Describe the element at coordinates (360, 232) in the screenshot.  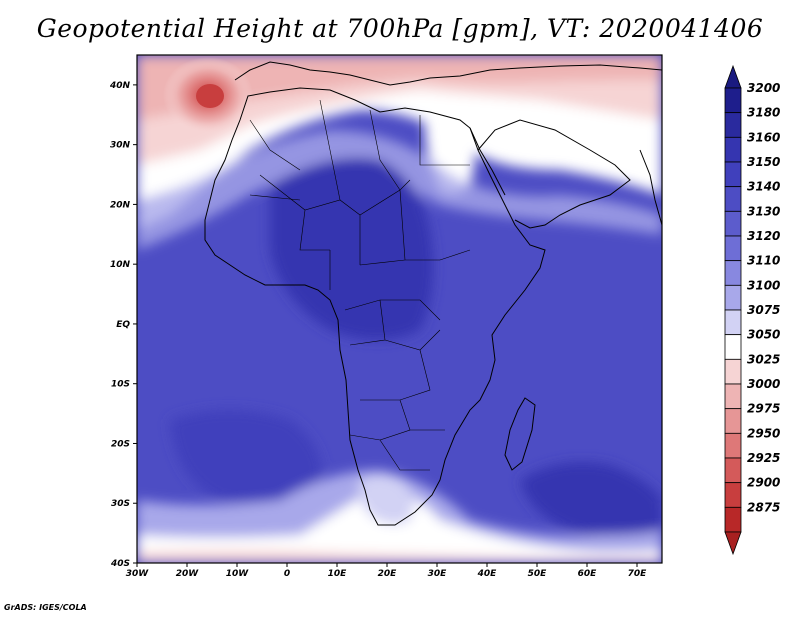
I see `border-west-africa` at that location.